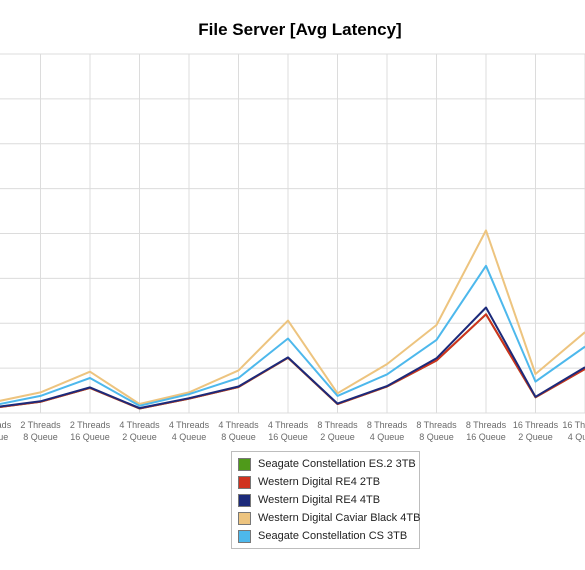 Image resolution: width=585 pixels, height=570 pixels. What do you see at coordinates (387, 431) in the screenshot?
I see `x-tick-label: 8 Threads 4 Queue` at bounding box center [387, 431].